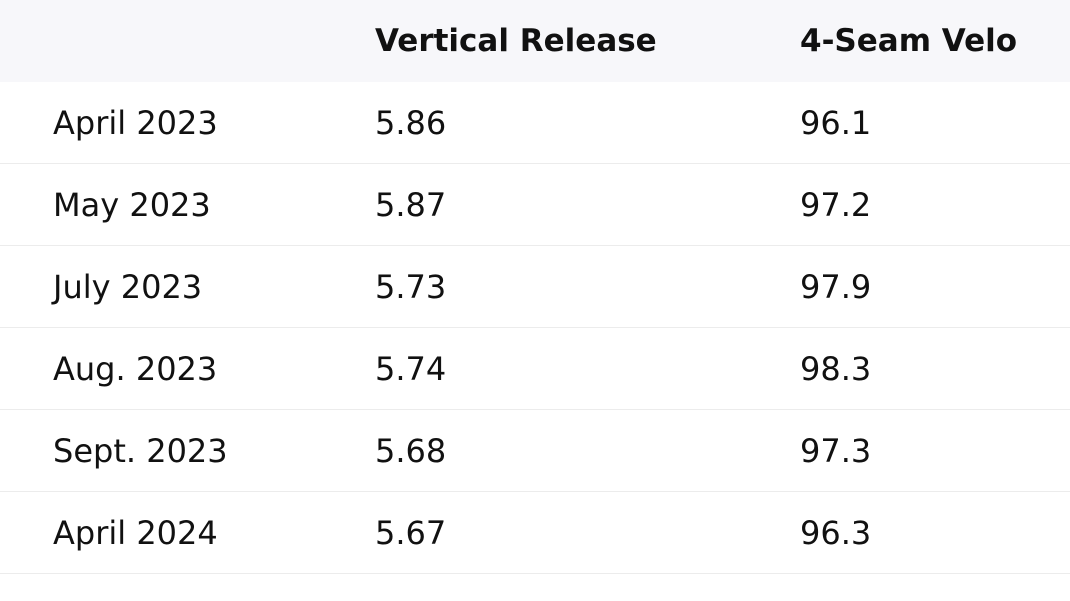 The height and width of the screenshot is (601, 1070). Describe the element at coordinates (187, 450) in the screenshot. I see `table-cell: Sept. 2023` at that location.